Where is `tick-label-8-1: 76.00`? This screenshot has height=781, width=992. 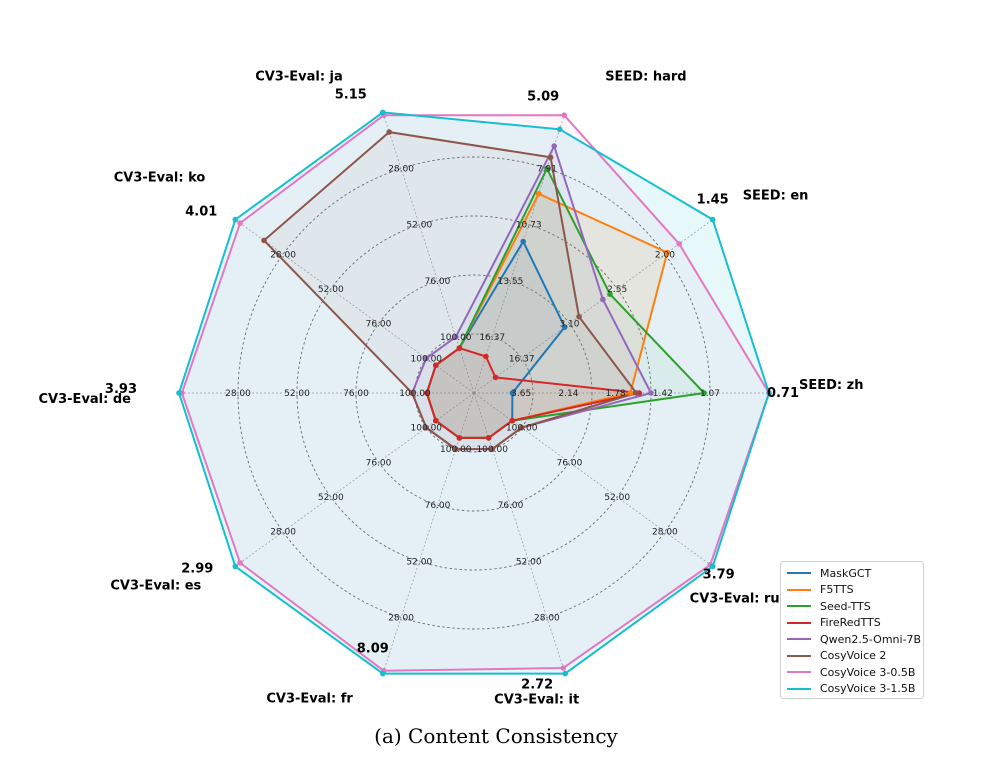
tick-label-8-1: 76.00 is located at coordinates (511, 506).